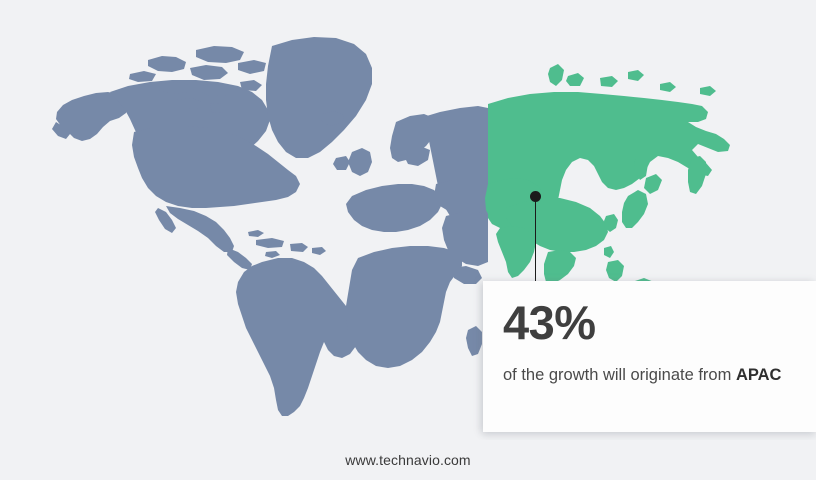  Describe the element at coordinates (297, 337) in the screenshot. I see `region-south-america` at that location.